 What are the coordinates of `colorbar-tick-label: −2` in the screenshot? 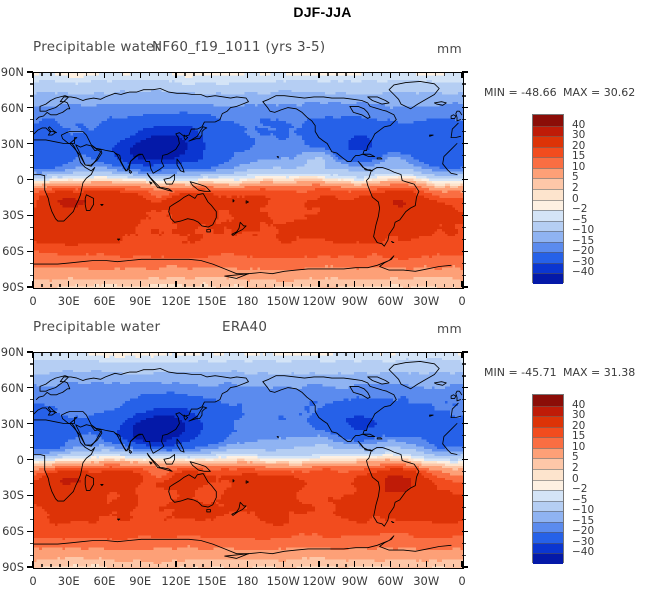 It's located at (580, 209).